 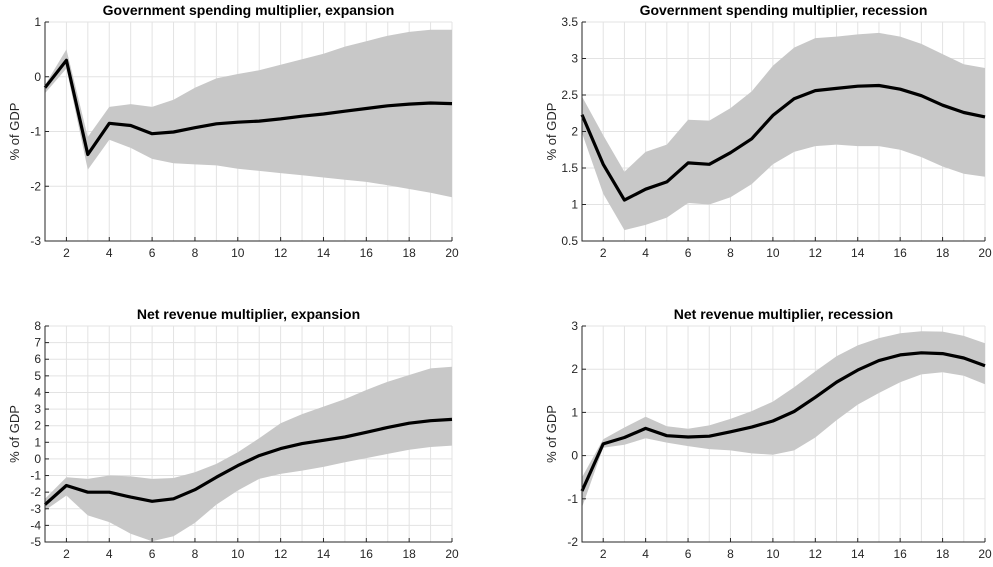 I want to click on y-tick-label: 5, so click(x=37, y=376).